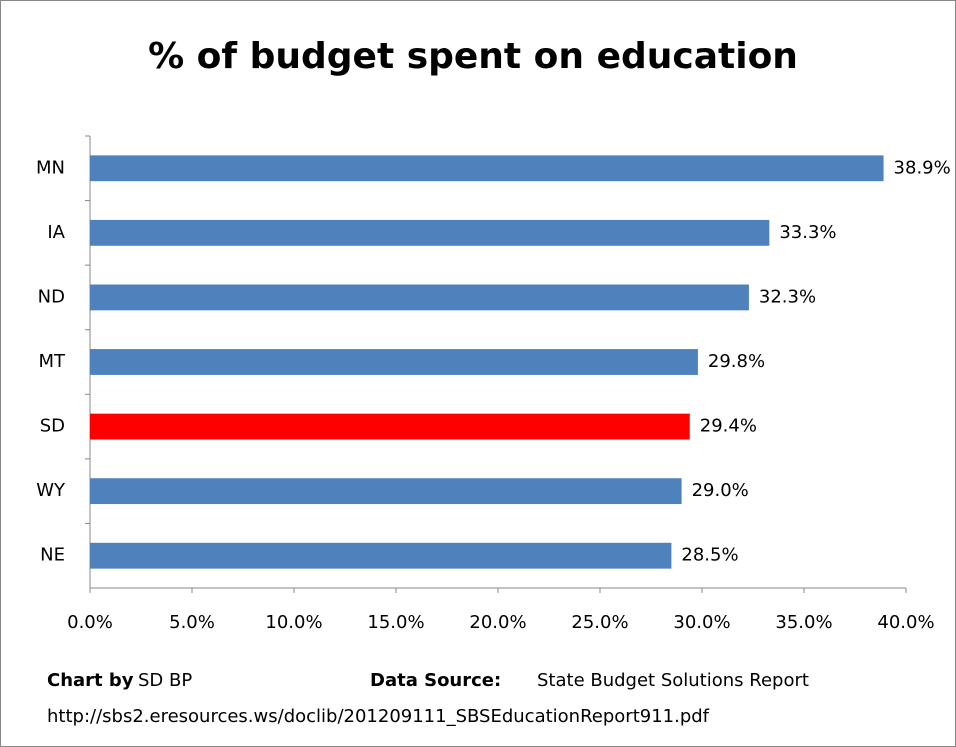 This screenshot has width=956, height=747. What do you see at coordinates (599, 622) in the screenshot?
I see `x-tick-label: 25.0%` at bounding box center [599, 622].